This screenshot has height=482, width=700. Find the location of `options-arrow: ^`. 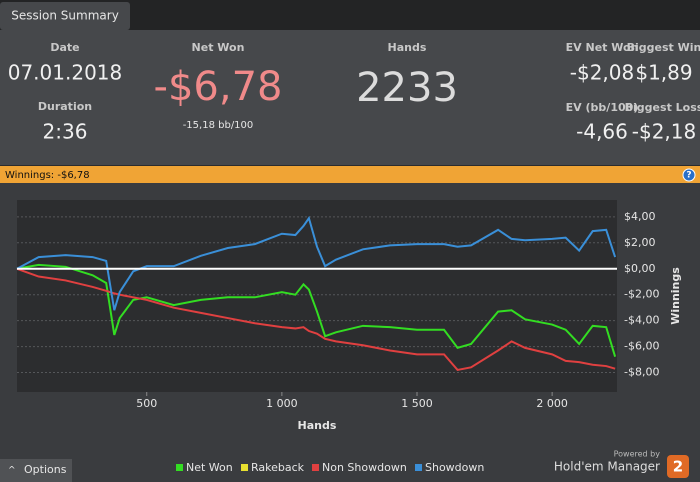

options-arrow: ^ is located at coordinates (12, 471).